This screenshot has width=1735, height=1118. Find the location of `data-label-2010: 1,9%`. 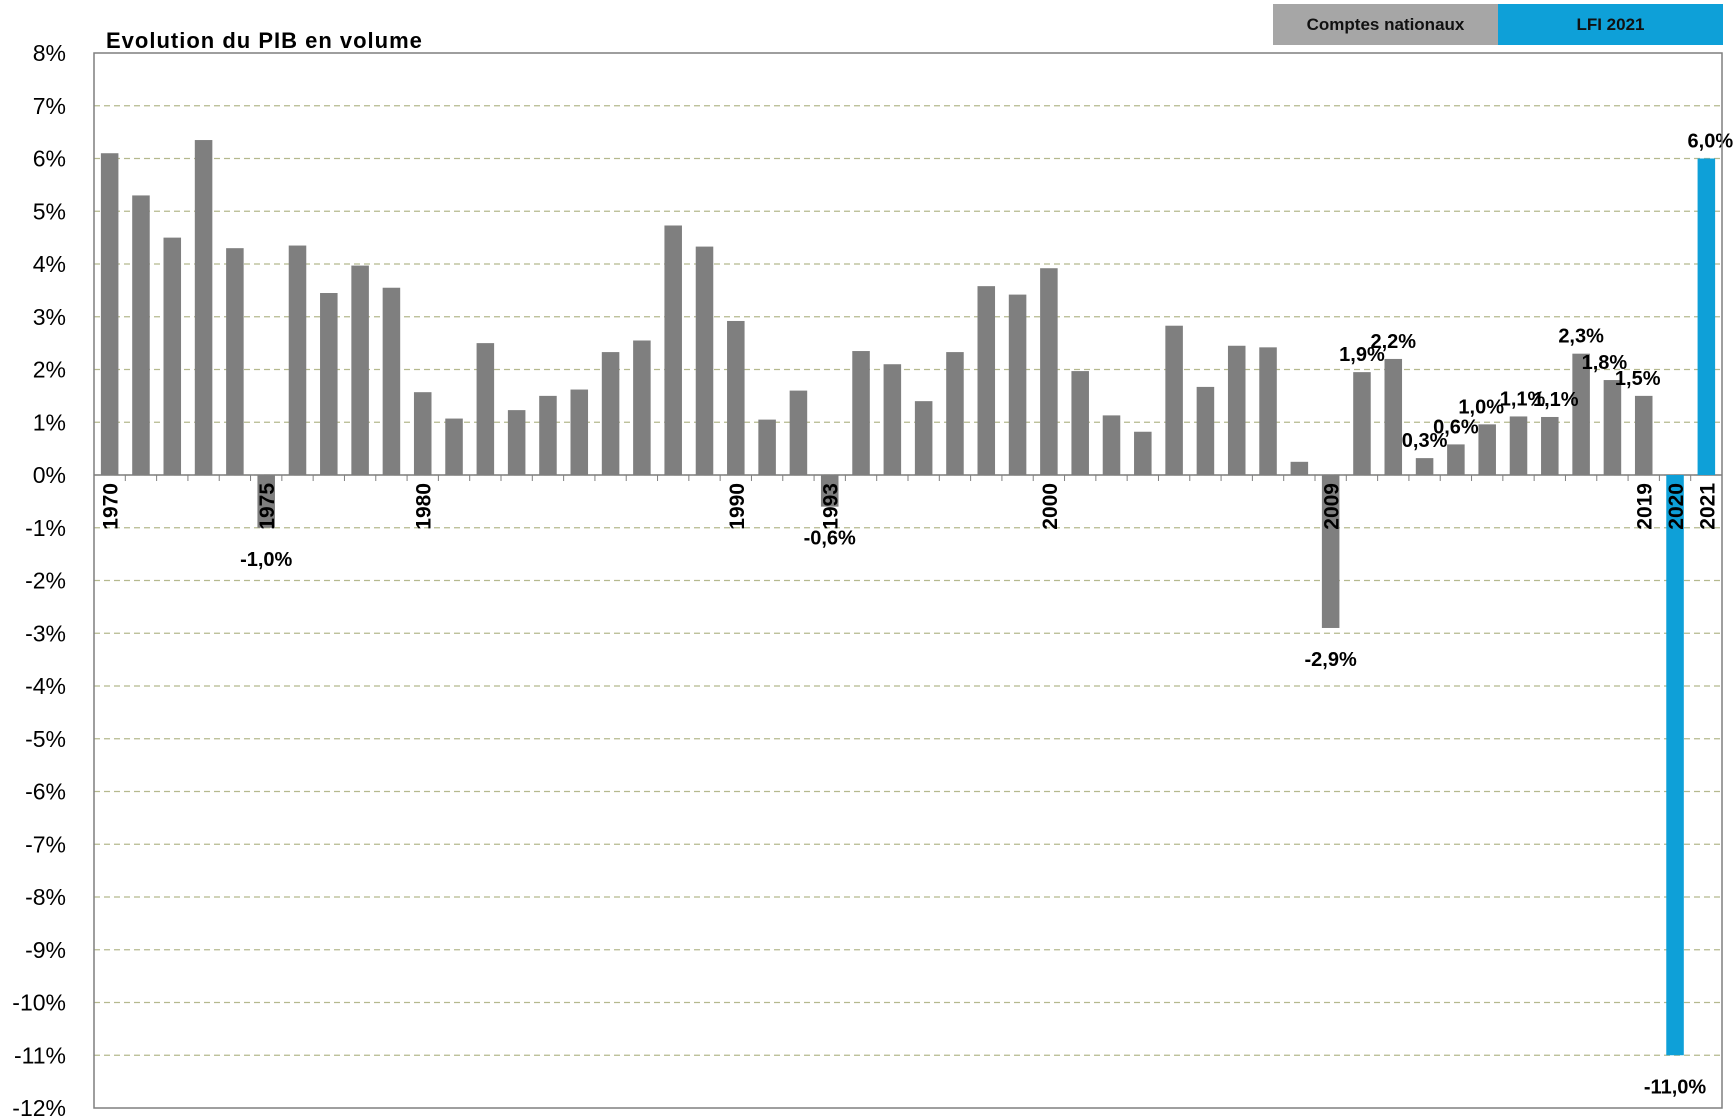

data-label-2010: 1,9% is located at coordinates (1362, 355).